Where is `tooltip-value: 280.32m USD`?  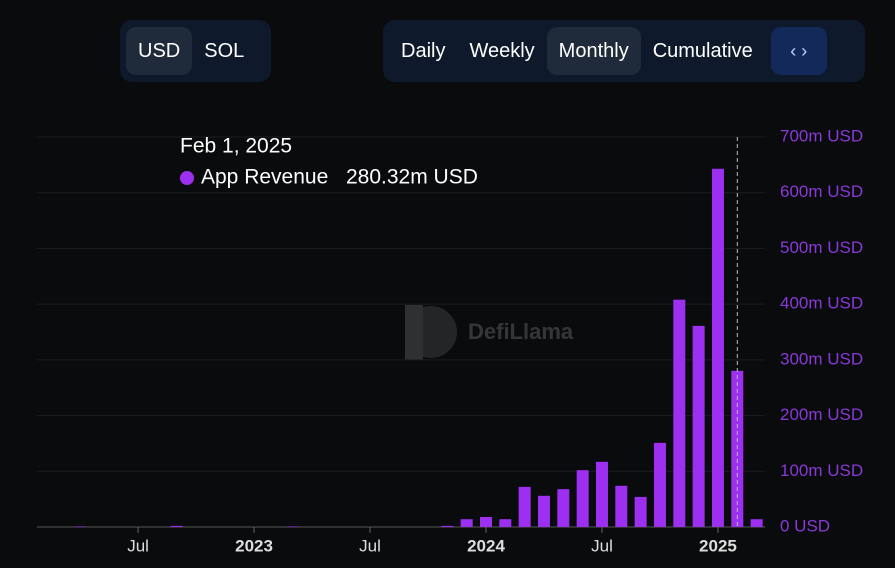
tooltip-value: 280.32m USD is located at coordinates (412, 177).